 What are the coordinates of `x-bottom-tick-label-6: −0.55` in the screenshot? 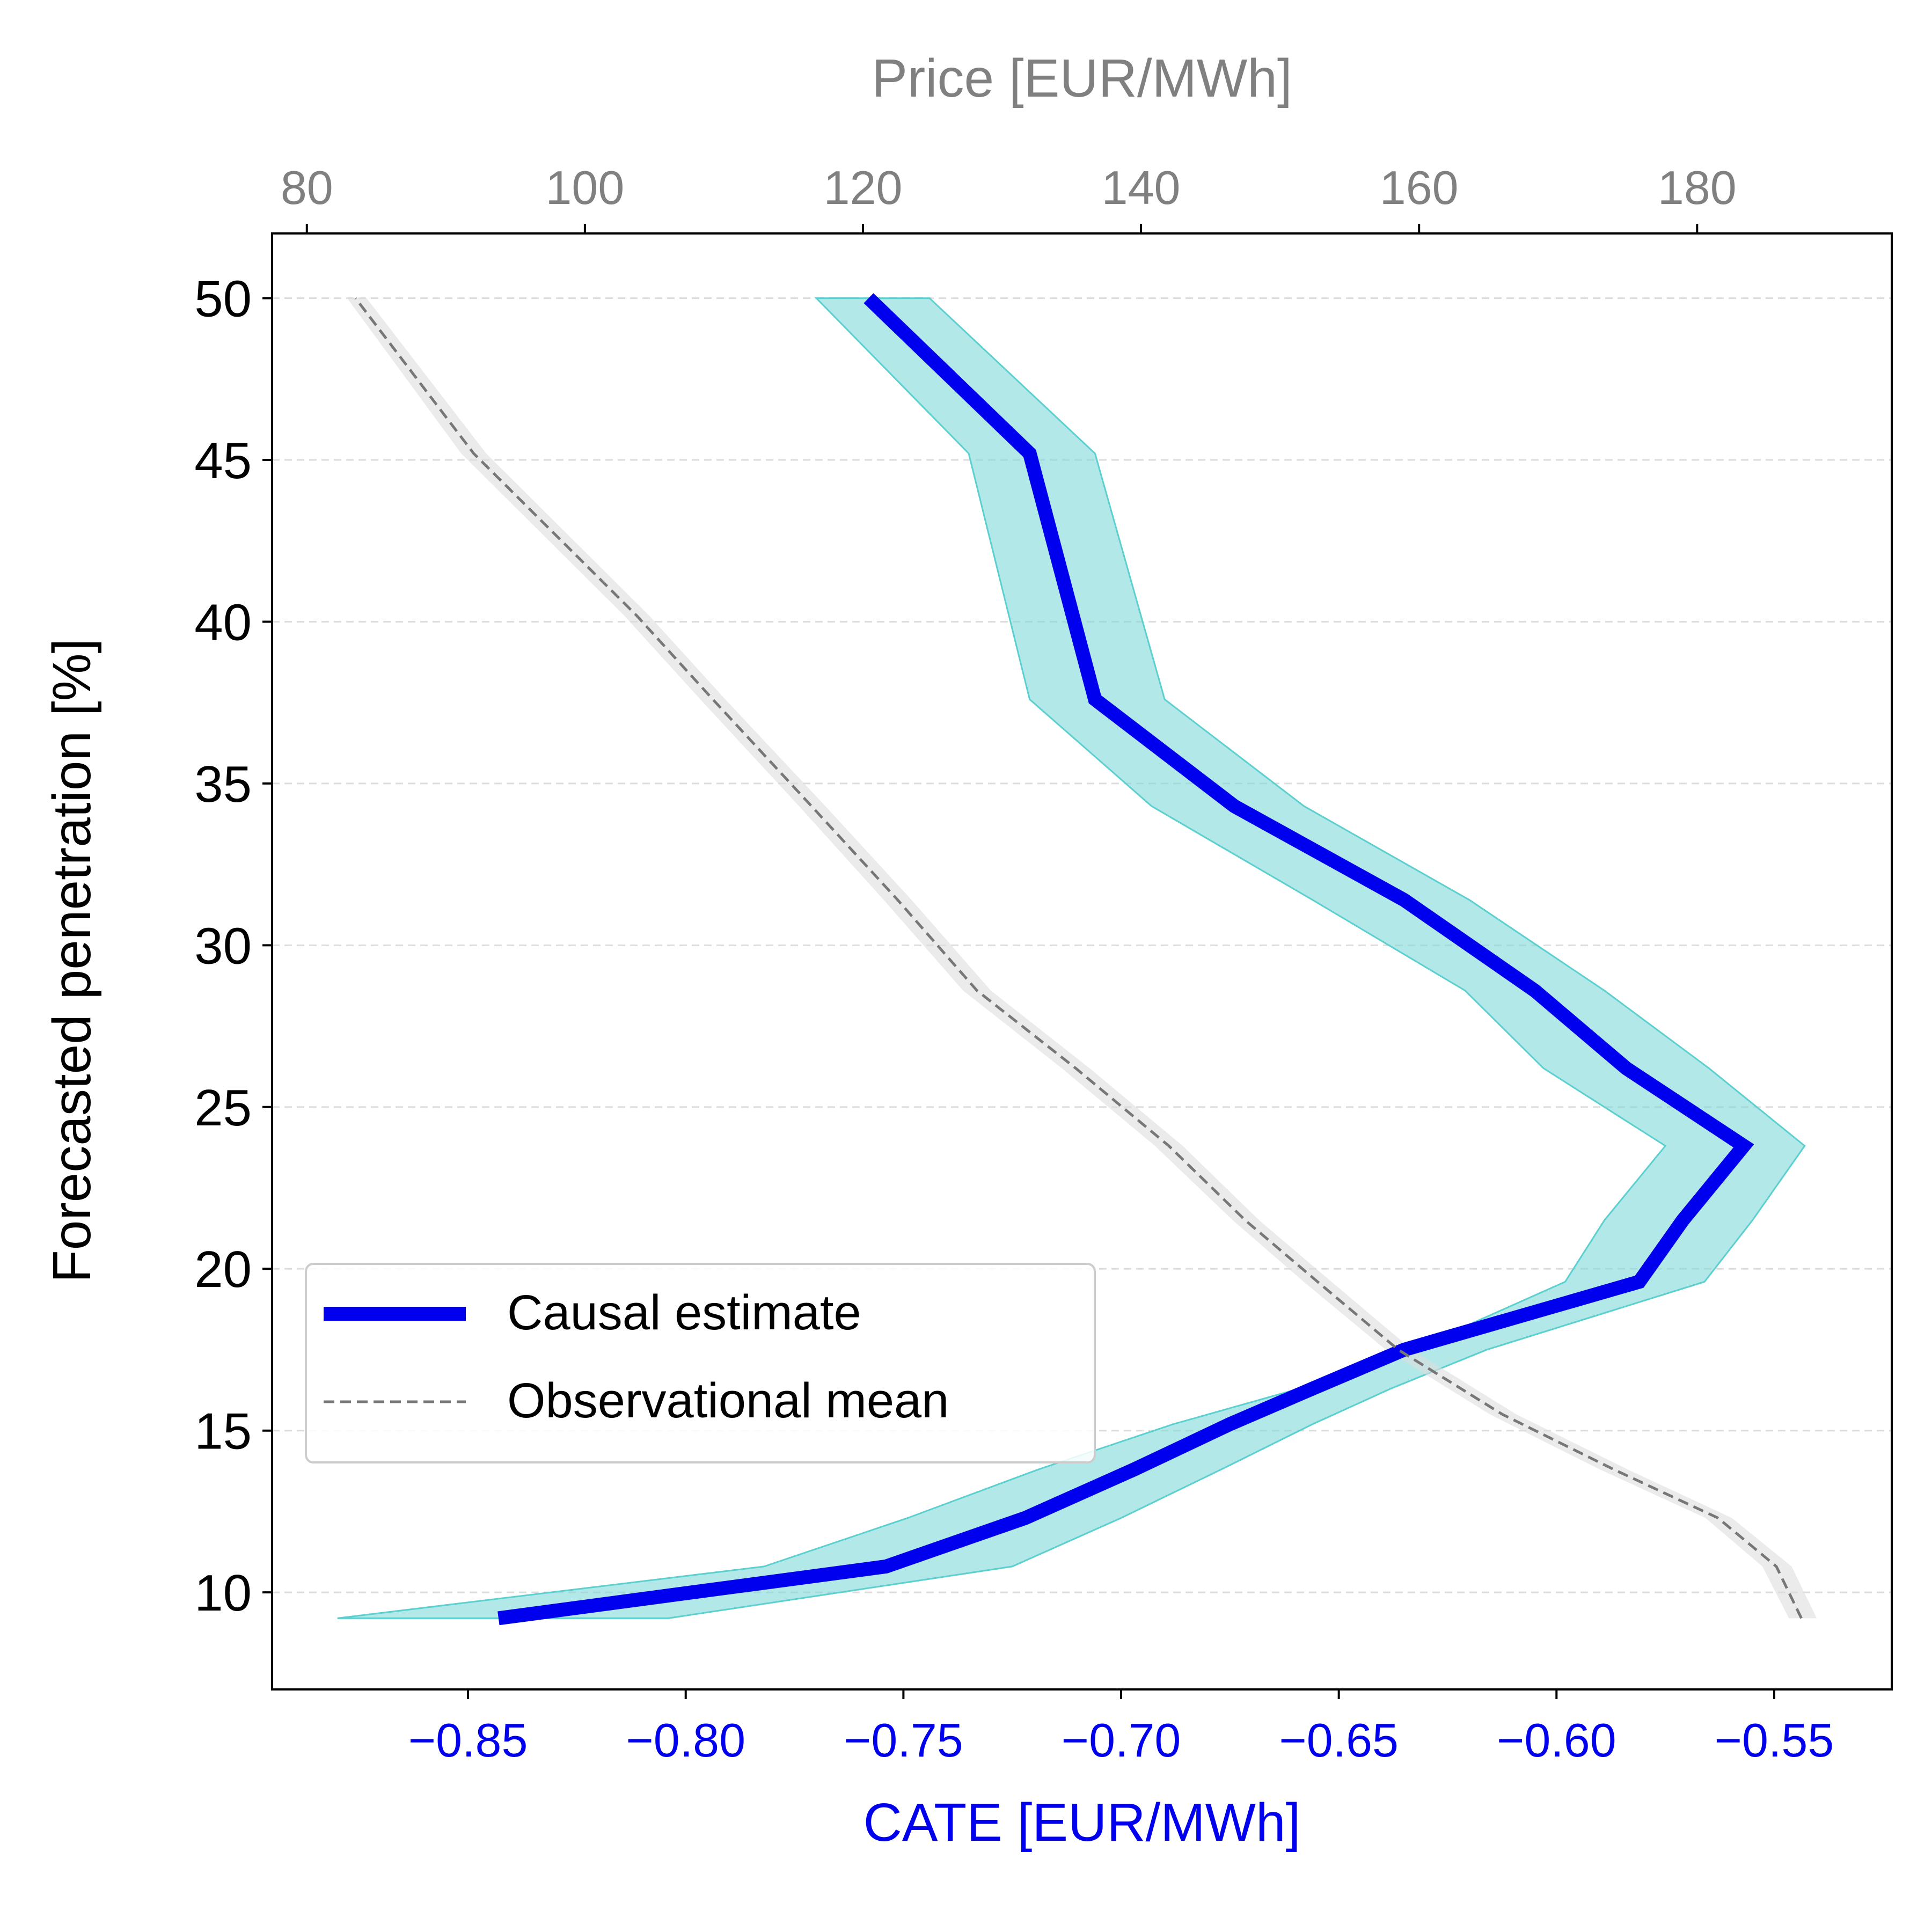 It's located at (1774, 1740).